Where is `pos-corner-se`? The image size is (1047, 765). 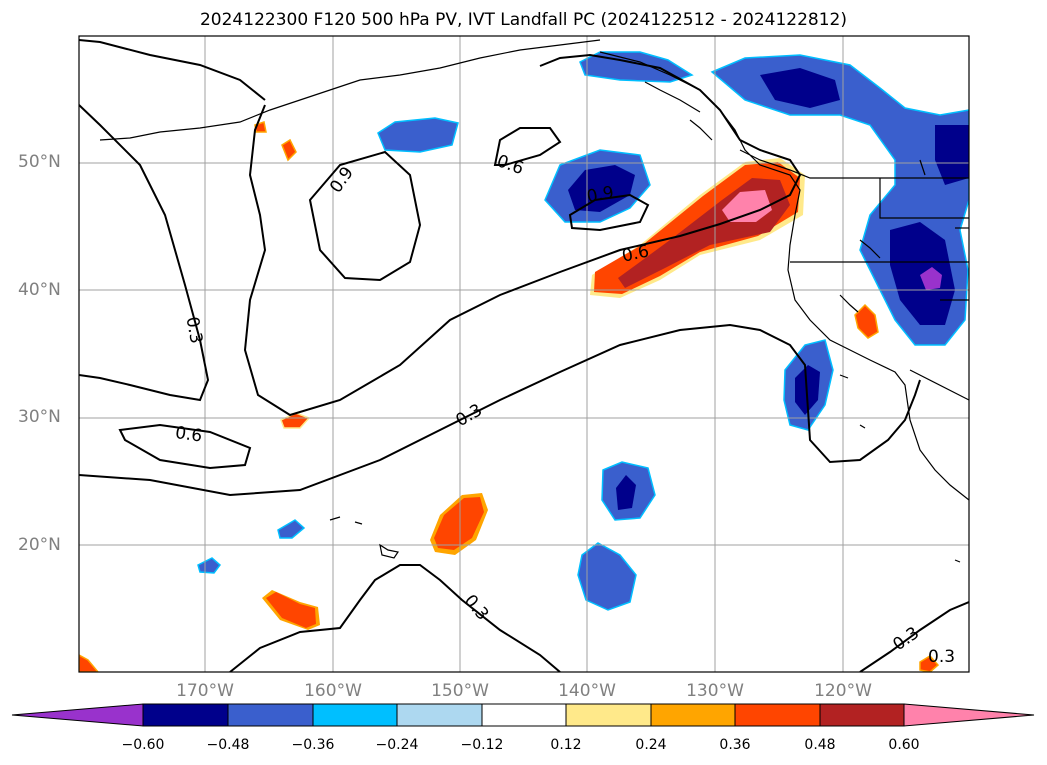 pos-corner-se is located at coordinates (929, 663).